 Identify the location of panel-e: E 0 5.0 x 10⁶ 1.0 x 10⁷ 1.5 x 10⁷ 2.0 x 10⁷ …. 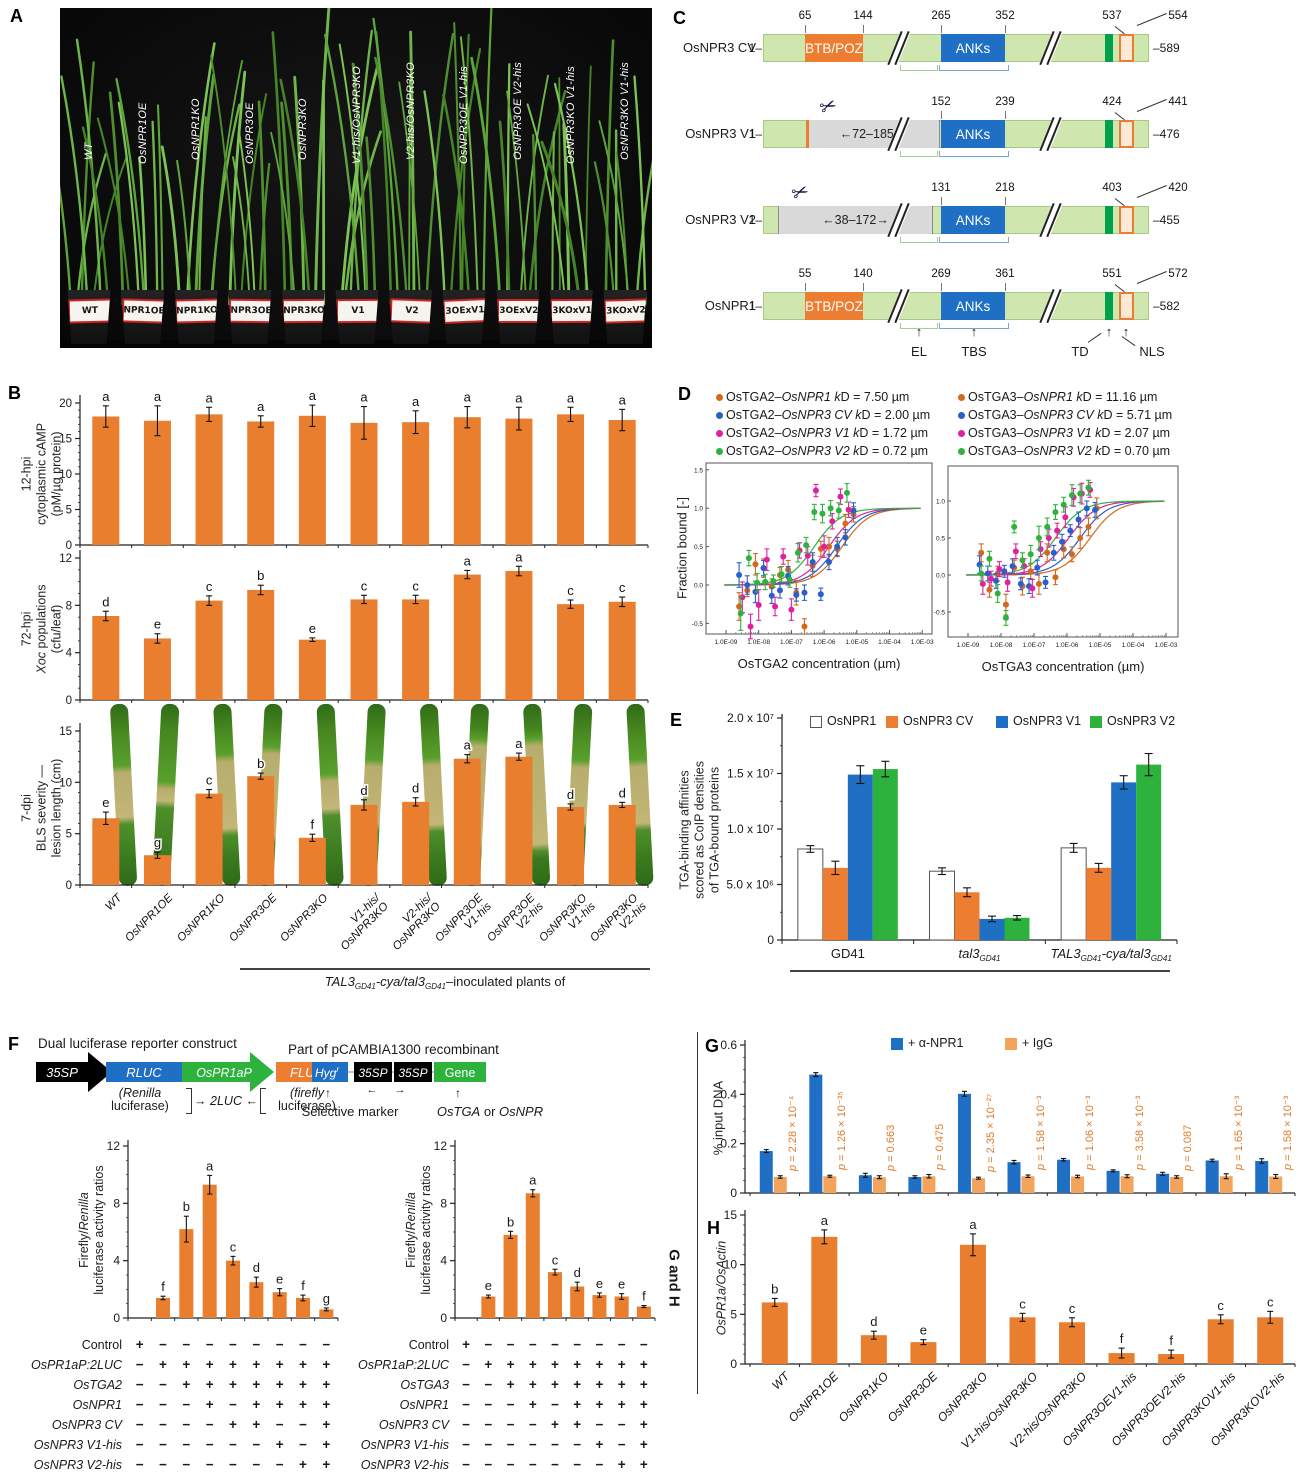
(979, 866).